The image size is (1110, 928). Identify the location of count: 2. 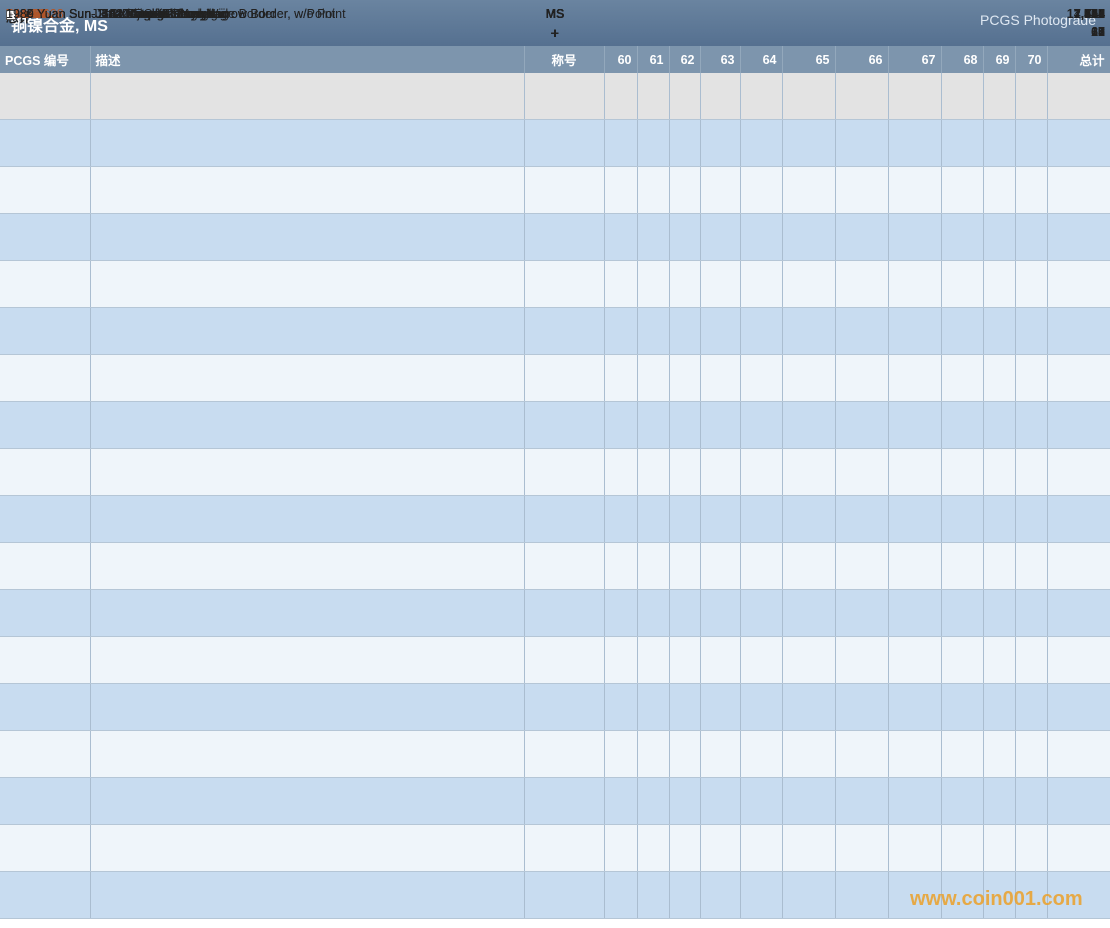
(1101, 14).